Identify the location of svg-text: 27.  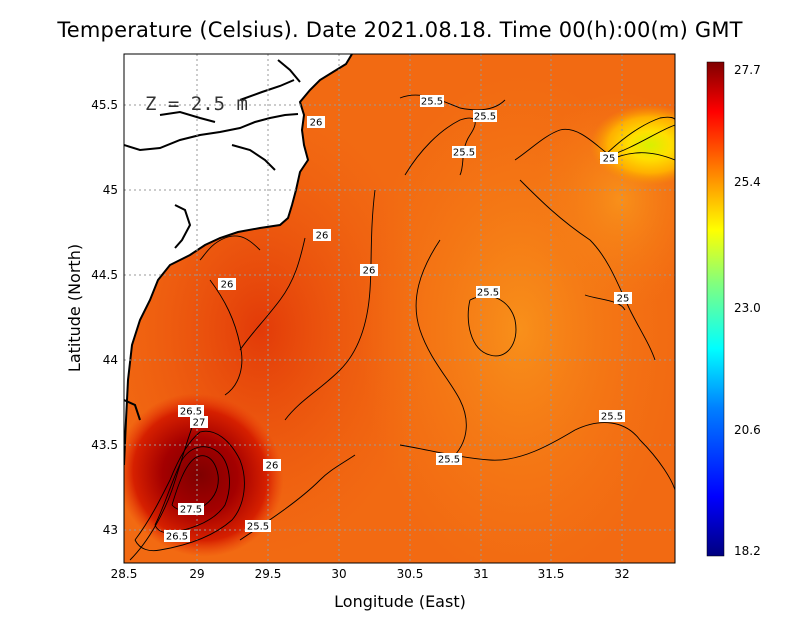
(199, 423).